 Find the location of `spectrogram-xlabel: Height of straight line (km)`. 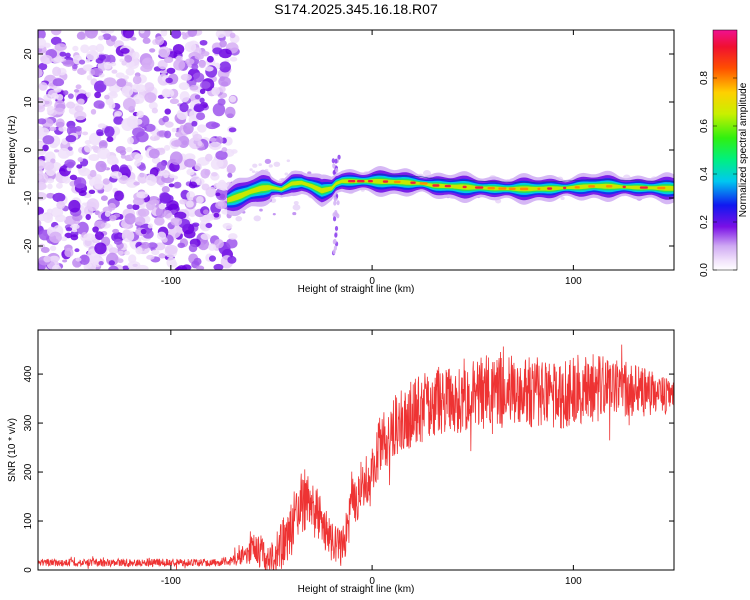

spectrogram-xlabel: Height of straight line (km) is located at coordinates (356, 289).